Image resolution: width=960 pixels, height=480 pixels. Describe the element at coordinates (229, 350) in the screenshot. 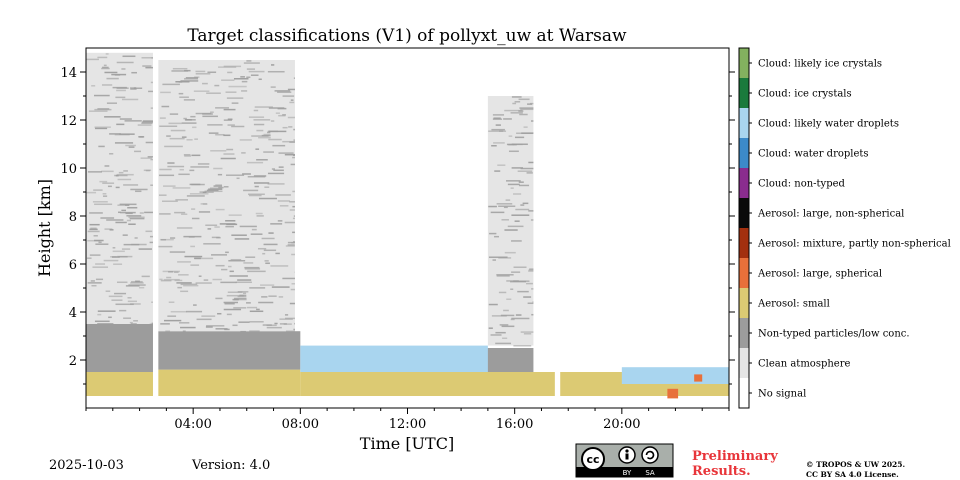

I see `region-non-typed-particles-low-conc--5` at that location.